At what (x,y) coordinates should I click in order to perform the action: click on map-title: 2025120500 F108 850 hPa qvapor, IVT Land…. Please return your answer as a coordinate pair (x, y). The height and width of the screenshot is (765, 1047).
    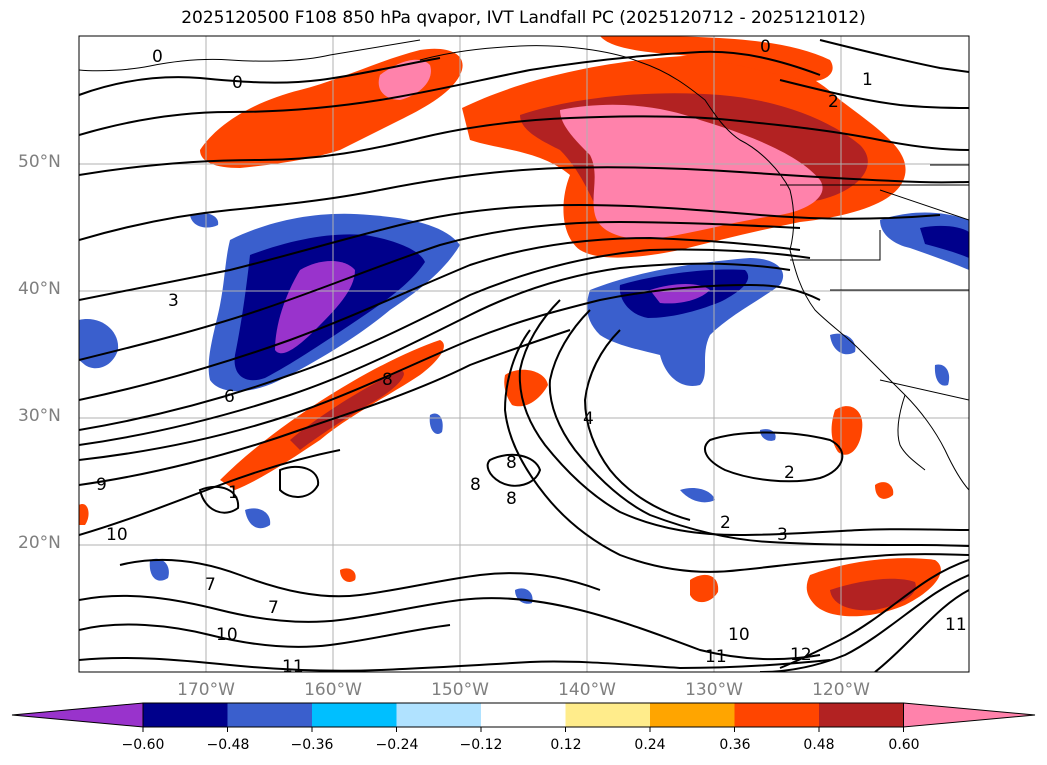
    Looking at the image, I should click on (523, 18).